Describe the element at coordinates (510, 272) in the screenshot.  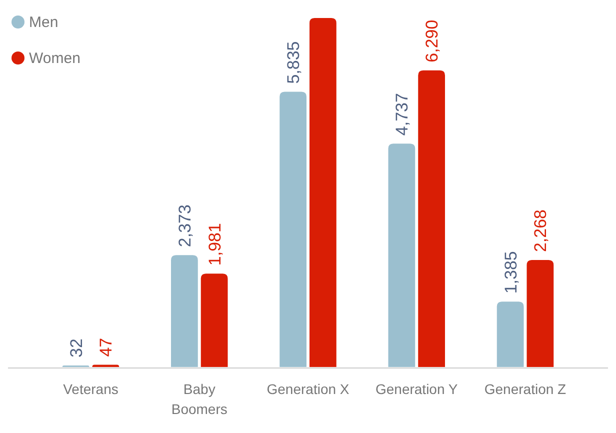
I see `data-label: 1,385` at that location.